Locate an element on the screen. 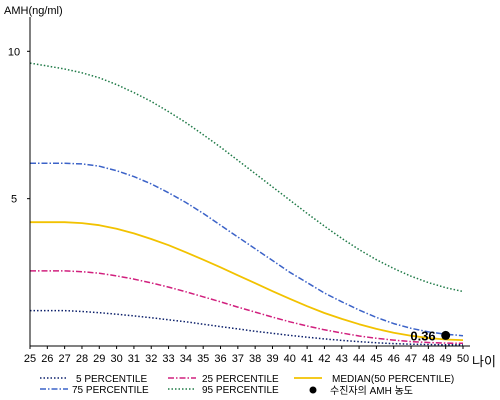 The image size is (500, 400). y-axis-title: AMH(ng/ml) is located at coordinates (33, 11).